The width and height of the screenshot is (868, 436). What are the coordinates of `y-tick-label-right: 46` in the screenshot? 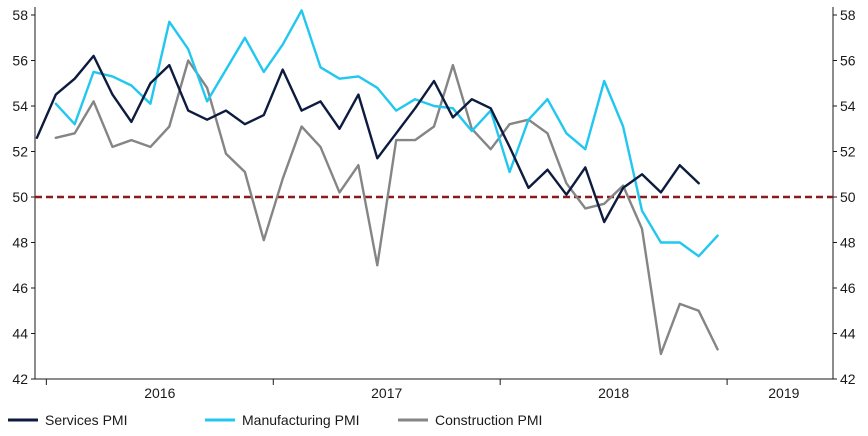 It's located at (848, 288).